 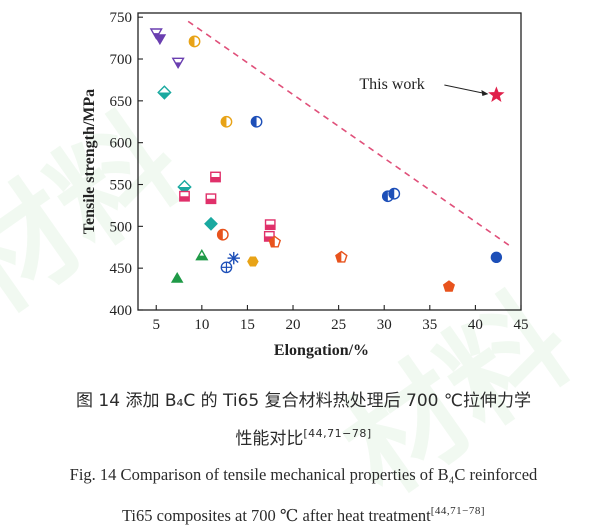 What do you see at coordinates (156, 325) in the screenshot?
I see `x-tick-label: 5` at bounding box center [156, 325].